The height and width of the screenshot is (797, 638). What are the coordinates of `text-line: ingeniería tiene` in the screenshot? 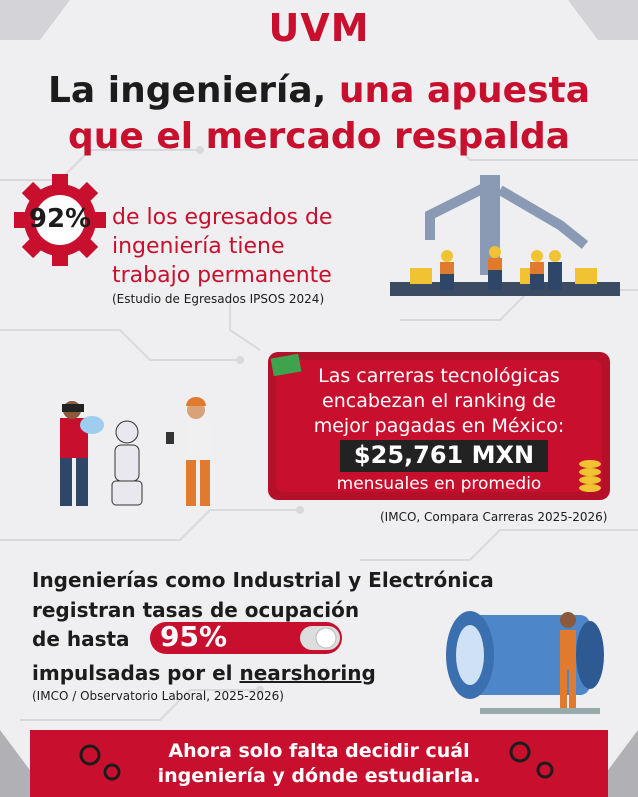 It's located at (198, 246).